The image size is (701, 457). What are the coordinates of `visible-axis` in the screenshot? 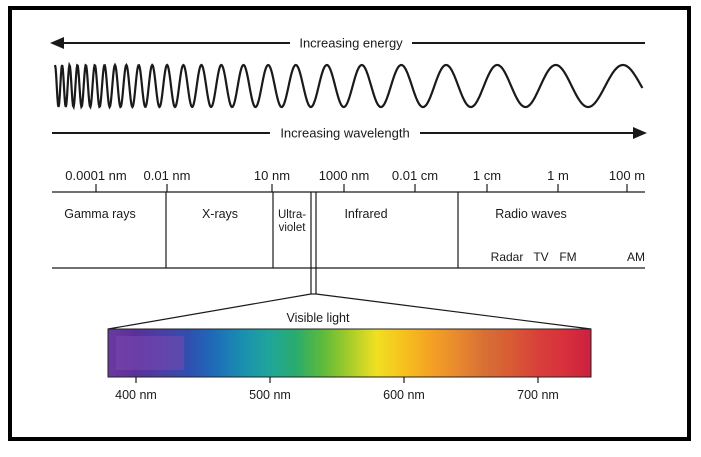 It's located at (337, 380).